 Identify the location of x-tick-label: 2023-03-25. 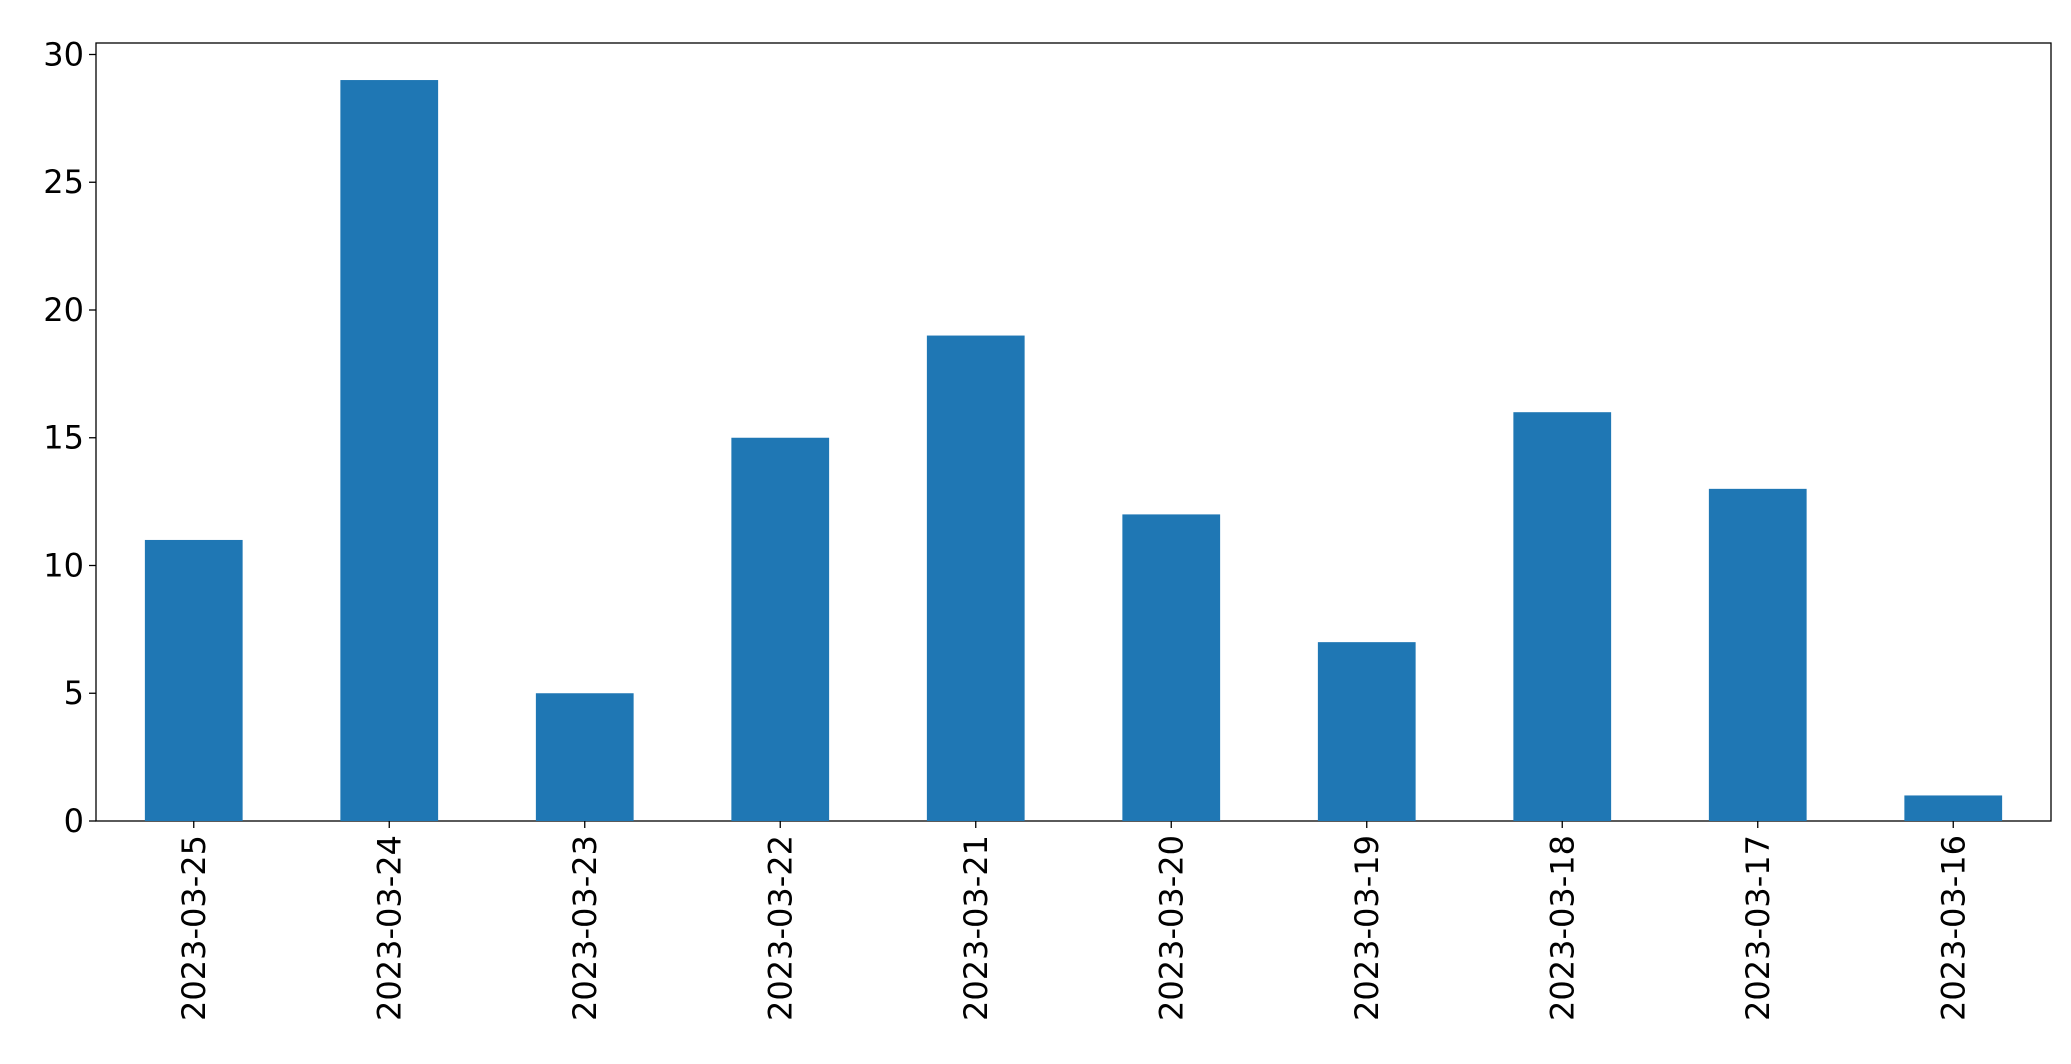
(194, 928).